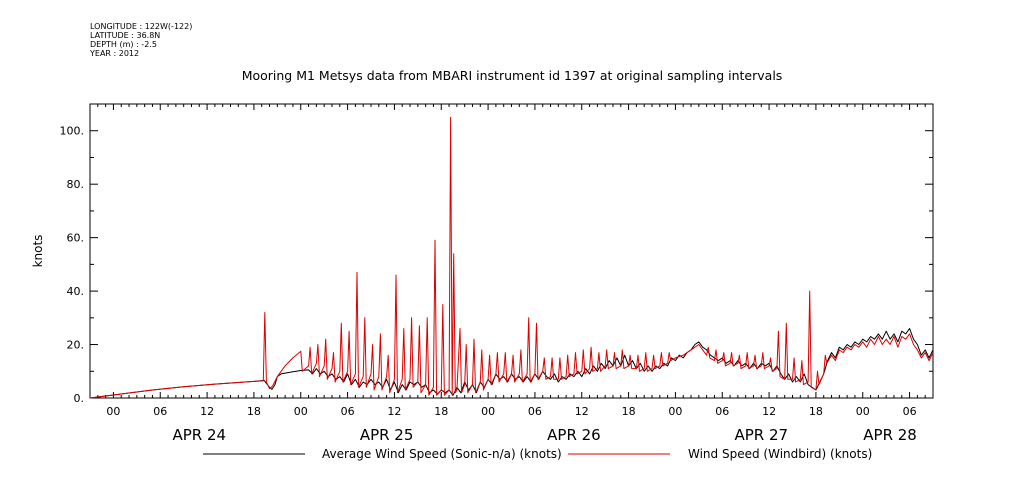 Image resolution: width=1009 pixels, height=504 pixels. I want to click on date-labels: APR 24 APR 25 APR 26 APR 27 APR 28, so click(544, 435).